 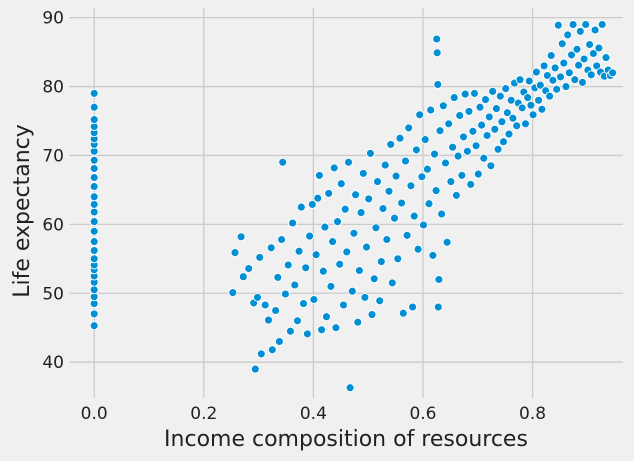 What do you see at coordinates (53, 88) in the screenshot?
I see `y-tick-label: 80` at bounding box center [53, 88].